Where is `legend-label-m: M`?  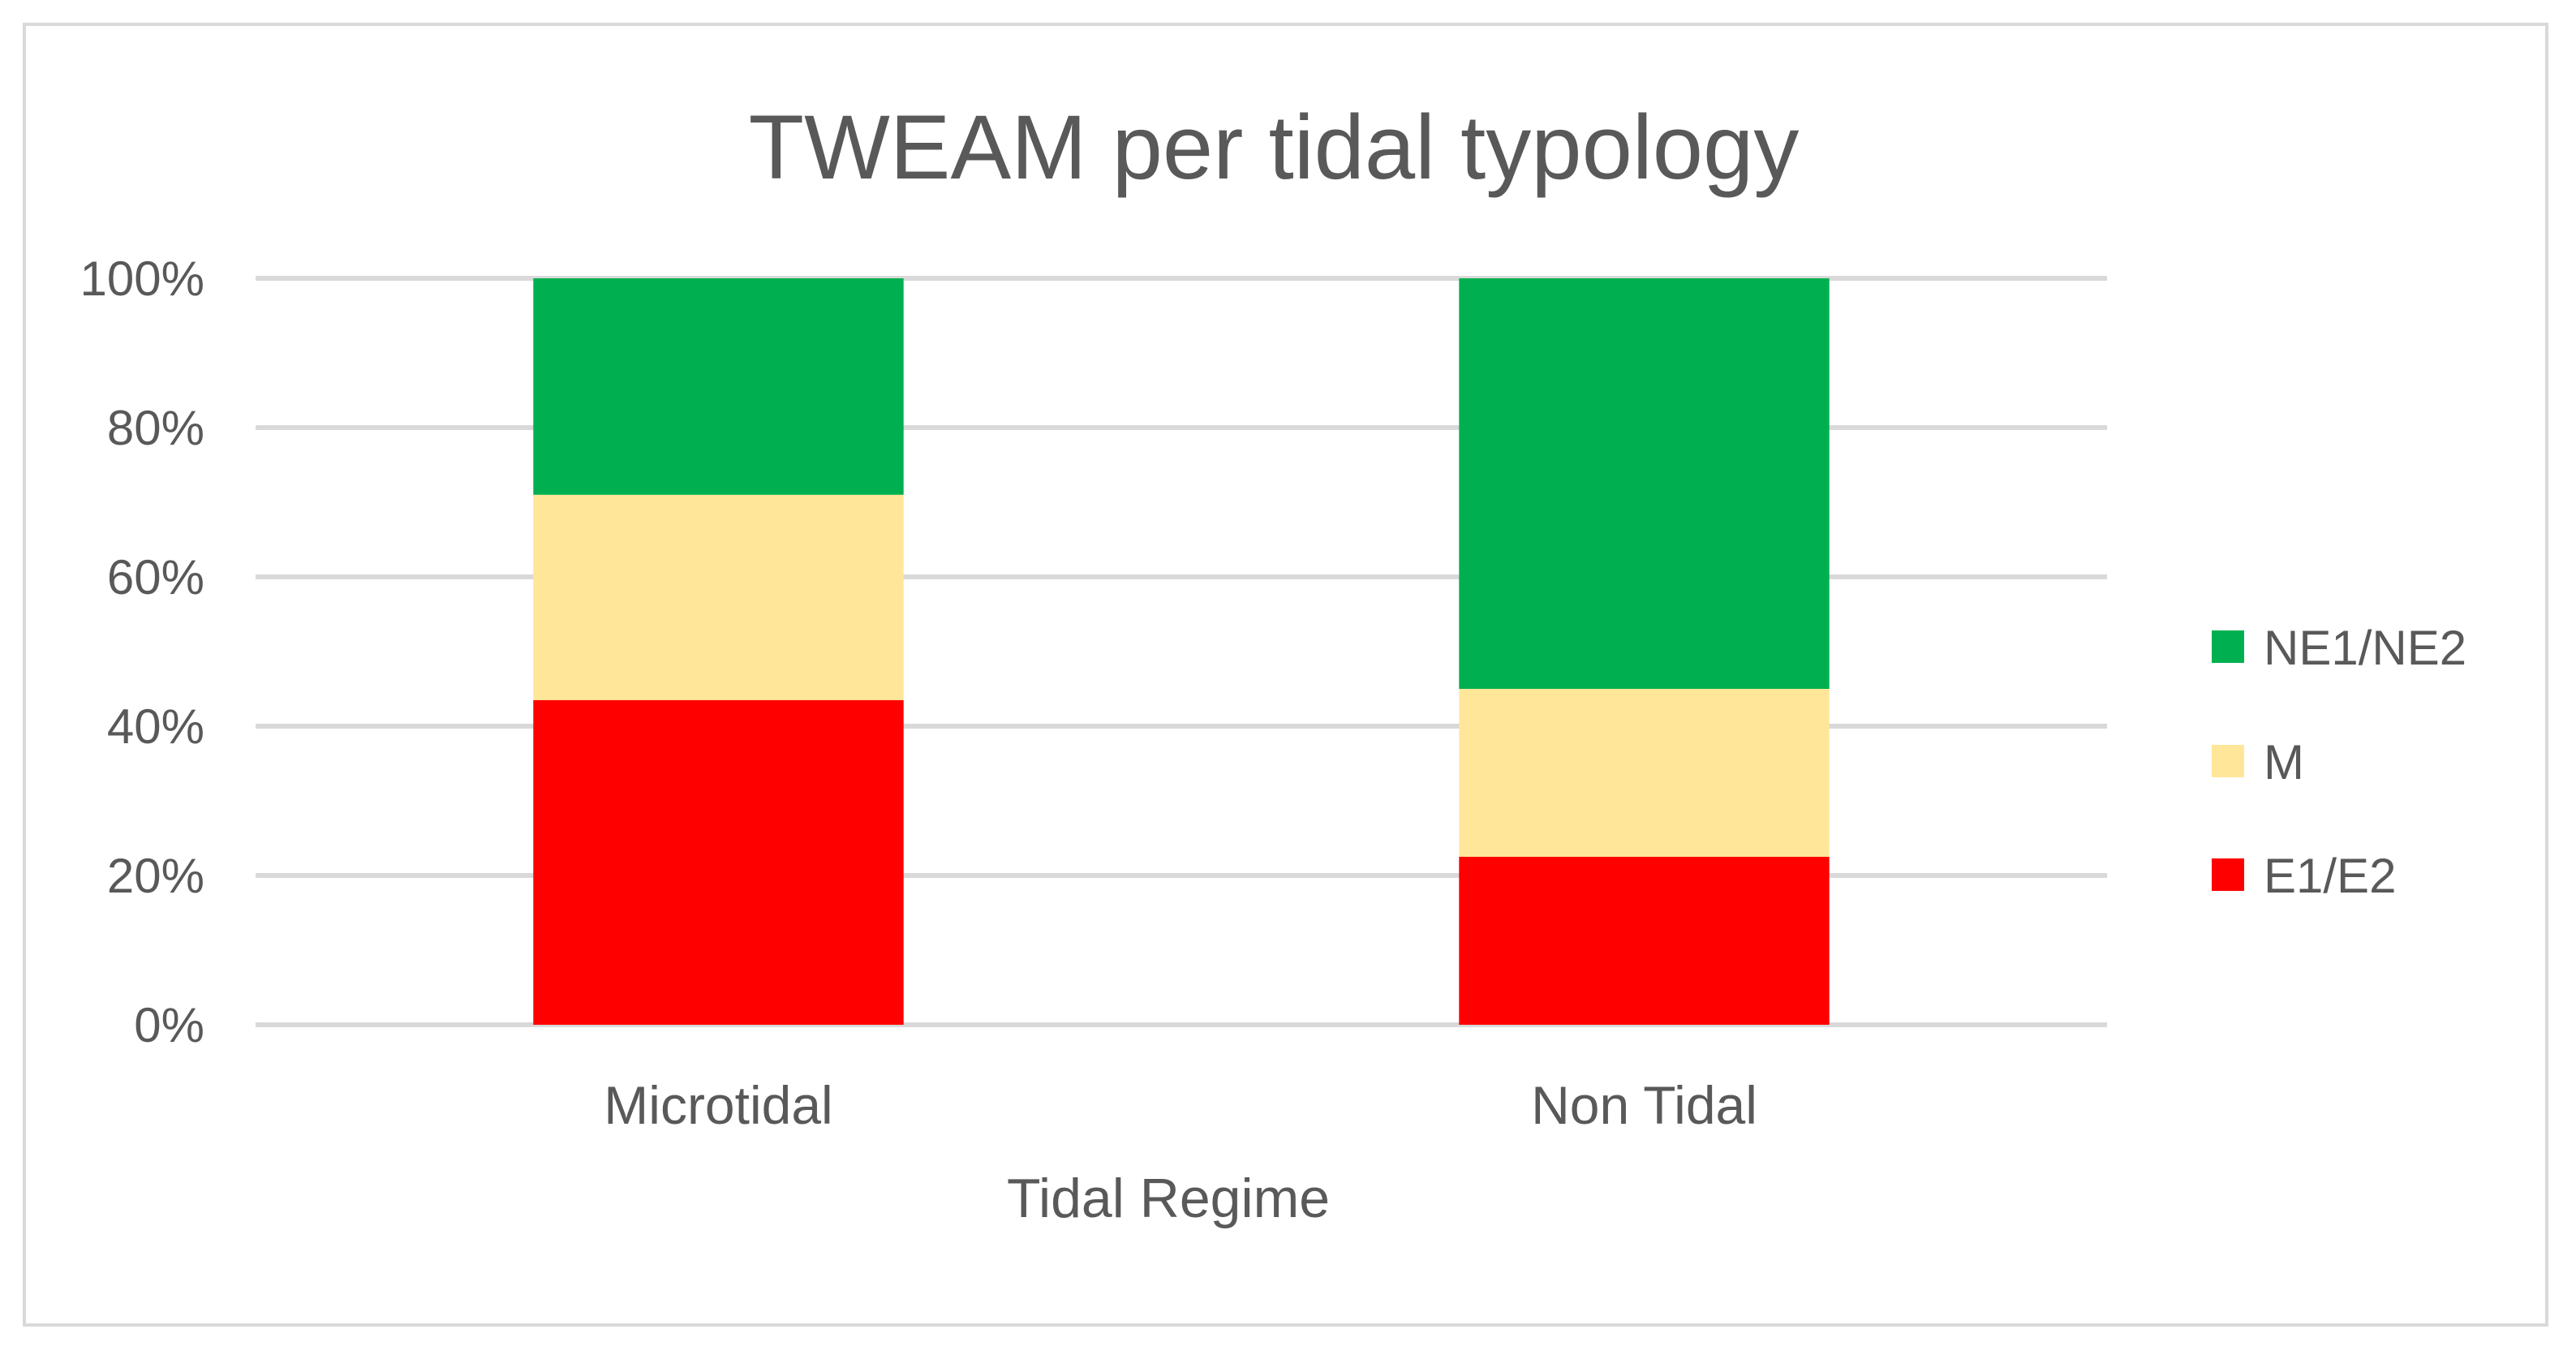
legend-label-m: M is located at coordinates (2284, 762).